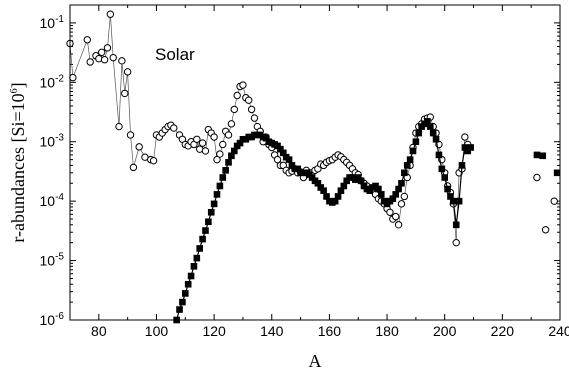 This screenshot has width=569, height=373. I want to click on x-tick-label: 100, so click(157, 331).